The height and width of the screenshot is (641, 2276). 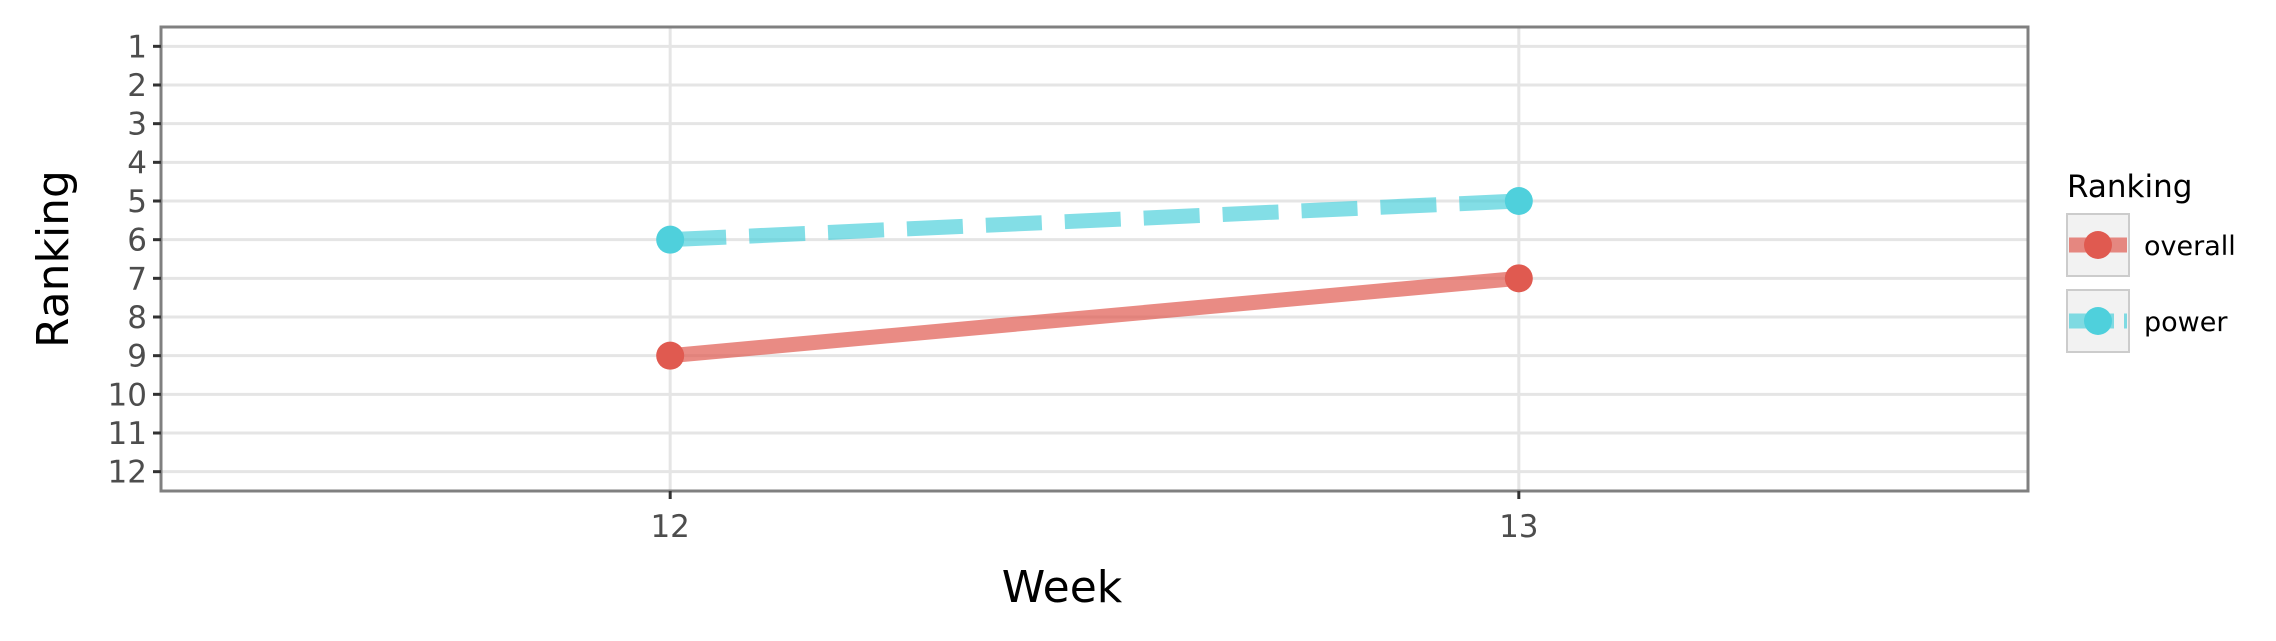 I want to click on legend-label-overall: overall, so click(x=2190, y=246).